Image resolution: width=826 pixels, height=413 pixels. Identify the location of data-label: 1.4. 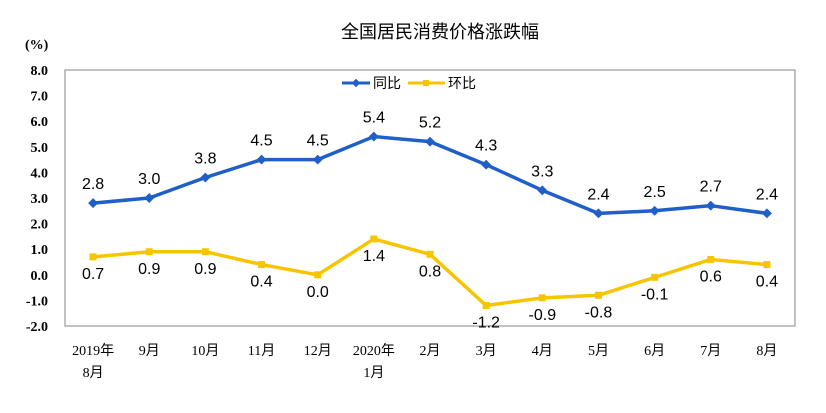
(374, 256).